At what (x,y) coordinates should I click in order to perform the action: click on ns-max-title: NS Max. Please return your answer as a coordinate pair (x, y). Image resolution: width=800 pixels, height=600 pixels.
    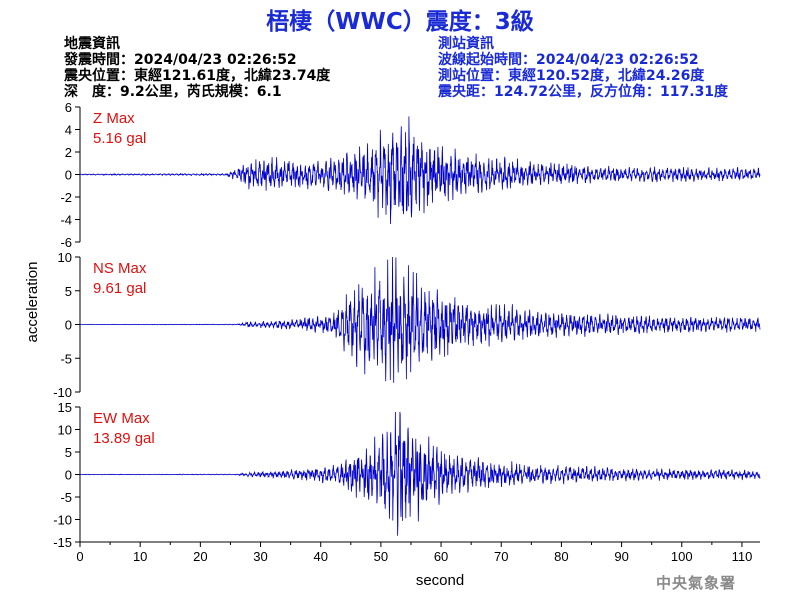
    Looking at the image, I should click on (120, 268).